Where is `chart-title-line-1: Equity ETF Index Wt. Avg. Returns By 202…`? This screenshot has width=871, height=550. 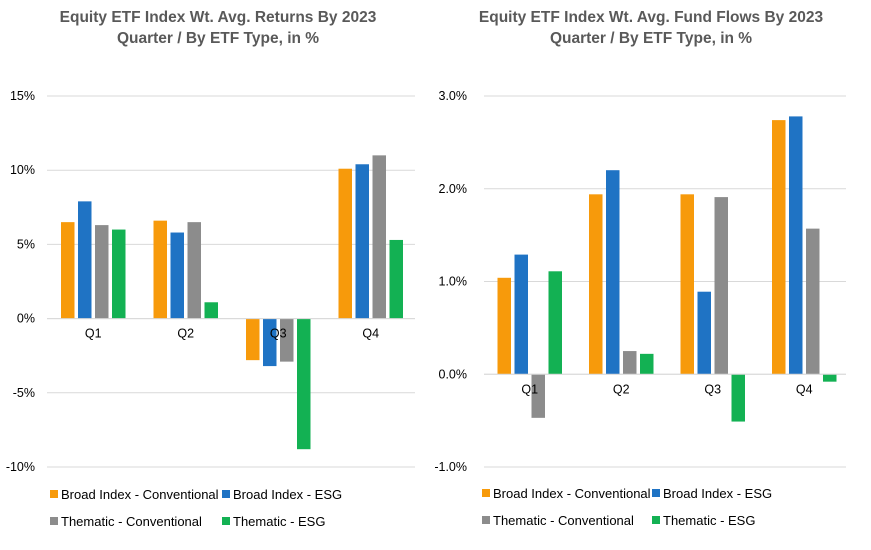
chart-title-line-1: Equity ETF Index Wt. Avg. Returns By 202… is located at coordinates (218, 17).